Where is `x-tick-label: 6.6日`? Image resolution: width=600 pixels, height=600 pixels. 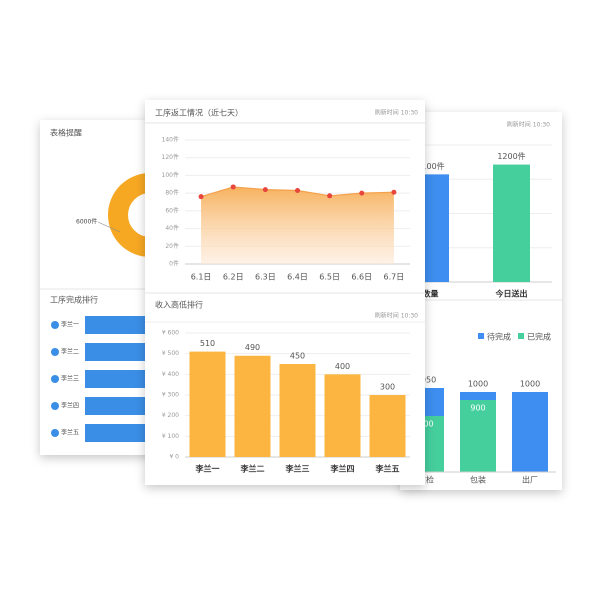 x-tick-label: 6.6日 is located at coordinates (361, 277).